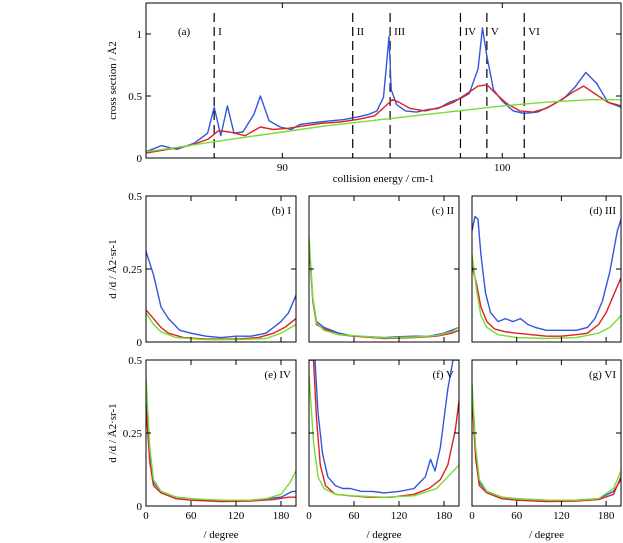 Image resolution: width=623 pixels, height=543 pixels. I want to click on panel-label: (d) III, so click(602, 211).